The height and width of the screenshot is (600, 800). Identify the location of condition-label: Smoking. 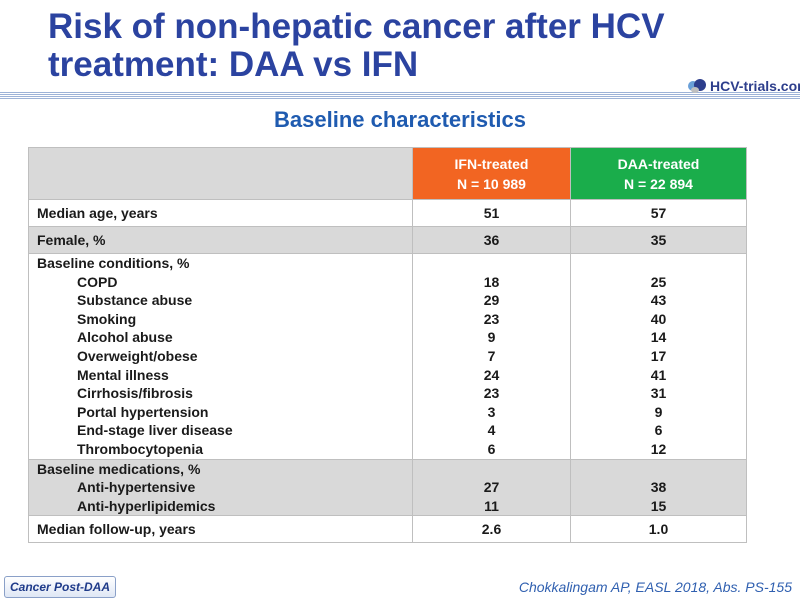
(107, 318).